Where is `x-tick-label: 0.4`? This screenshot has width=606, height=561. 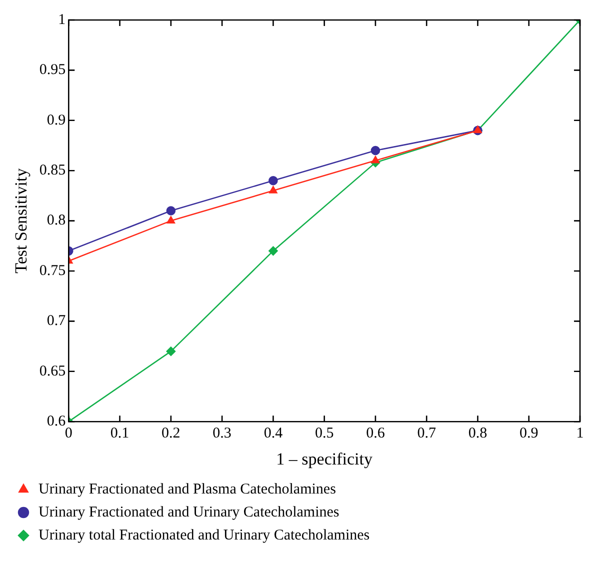 x-tick-label: 0.4 is located at coordinates (274, 434).